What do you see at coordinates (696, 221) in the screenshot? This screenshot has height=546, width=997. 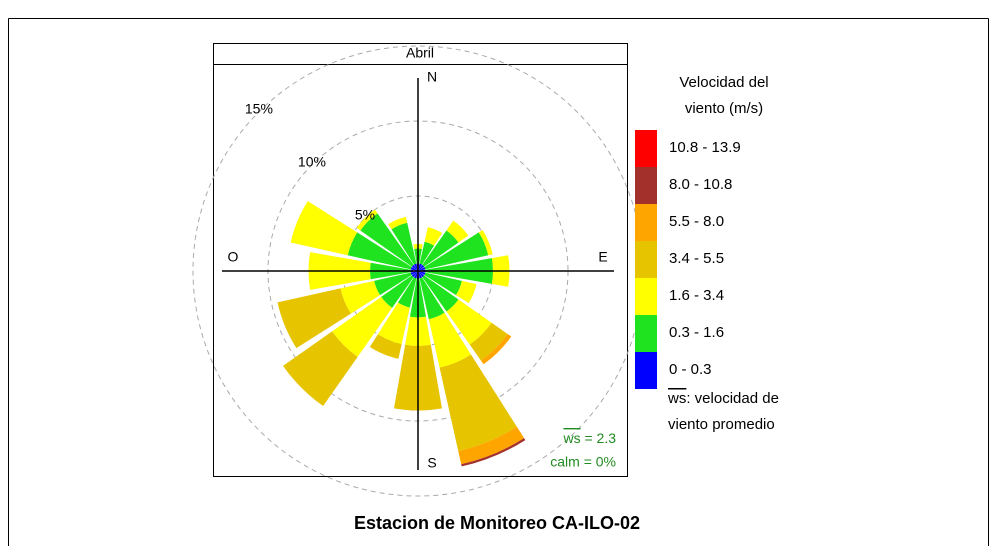 I see `legend-label: 5.5 - 8.0` at bounding box center [696, 221].